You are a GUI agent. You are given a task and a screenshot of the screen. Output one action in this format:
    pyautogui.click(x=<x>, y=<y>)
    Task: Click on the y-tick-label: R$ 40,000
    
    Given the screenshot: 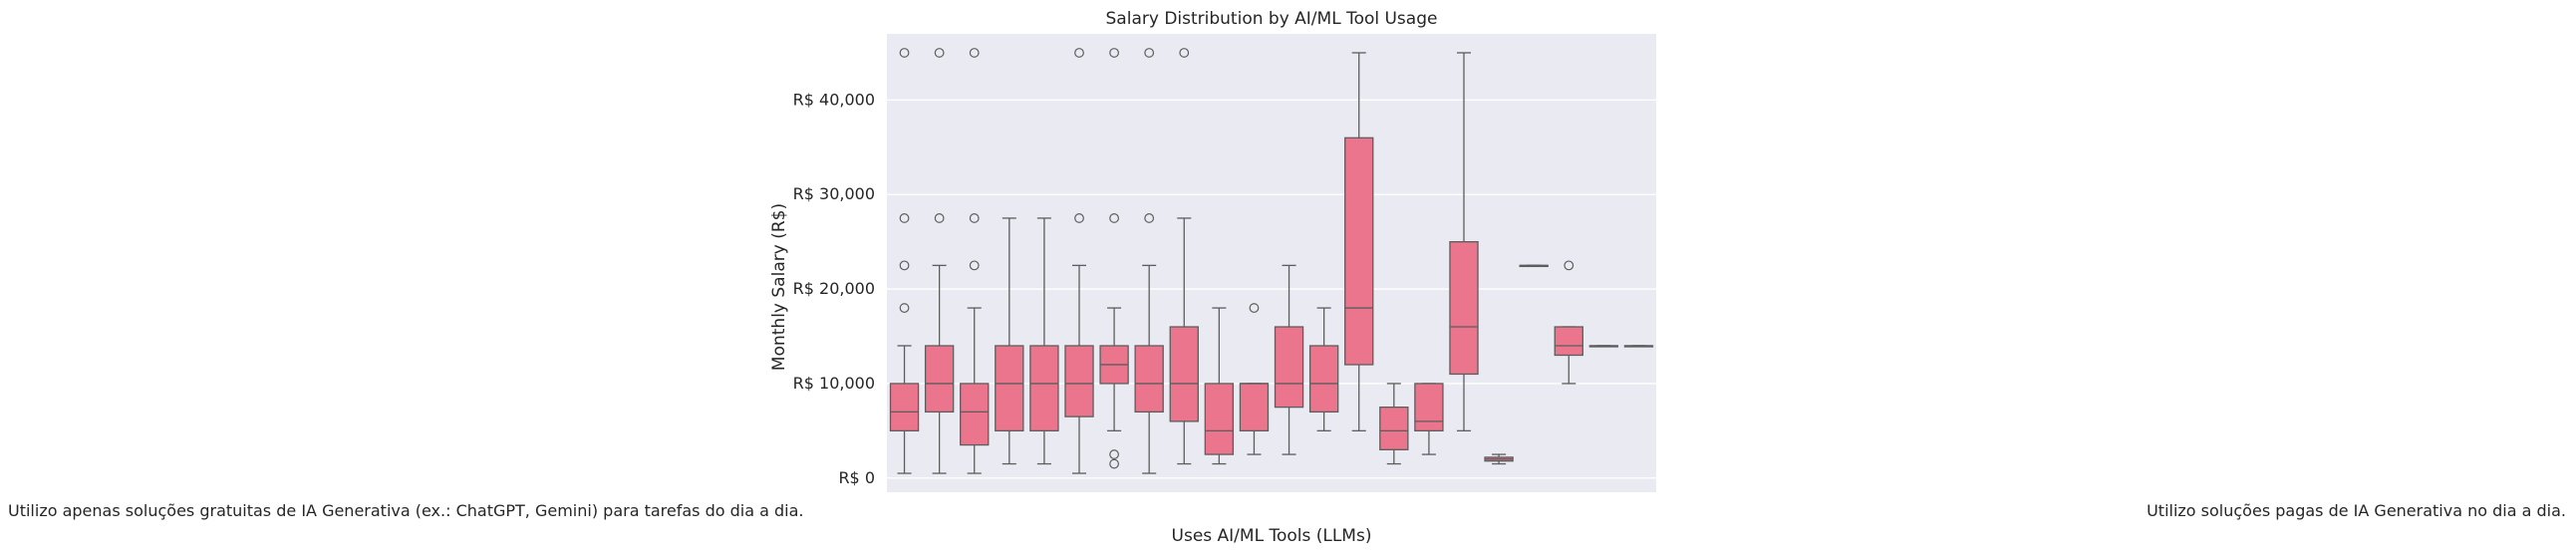 What is the action you would take?
    pyautogui.click(x=834, y=99)
    